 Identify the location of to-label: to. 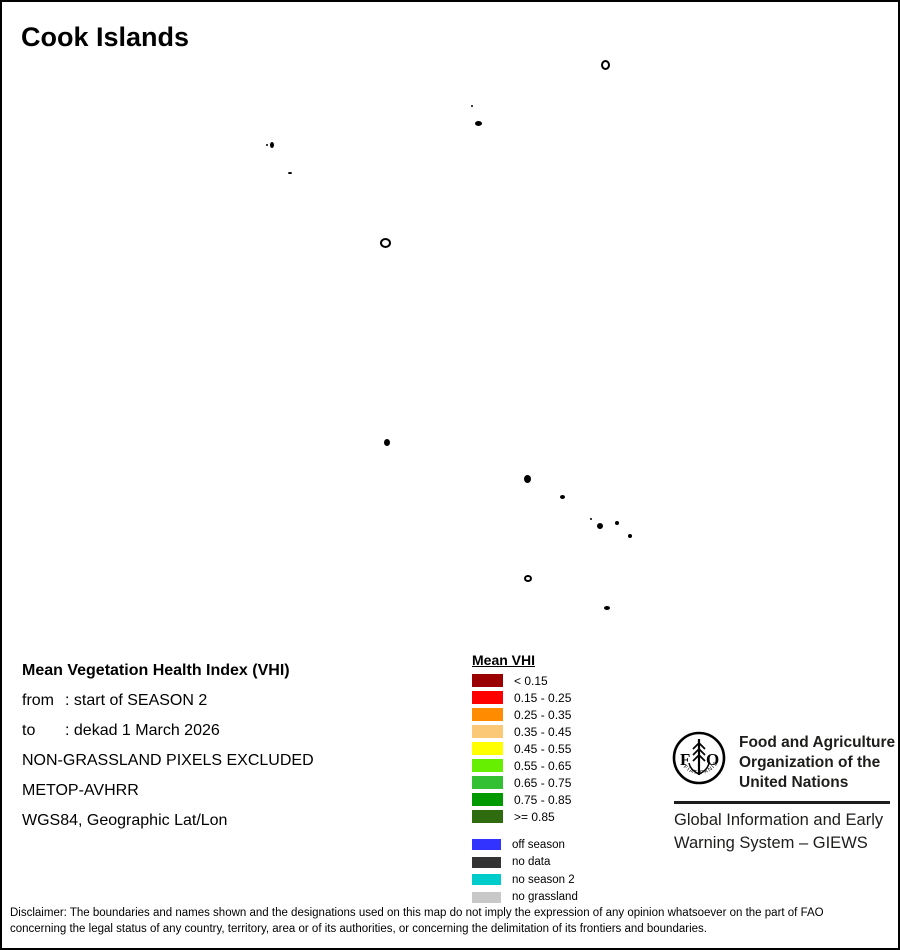
(29, 730).